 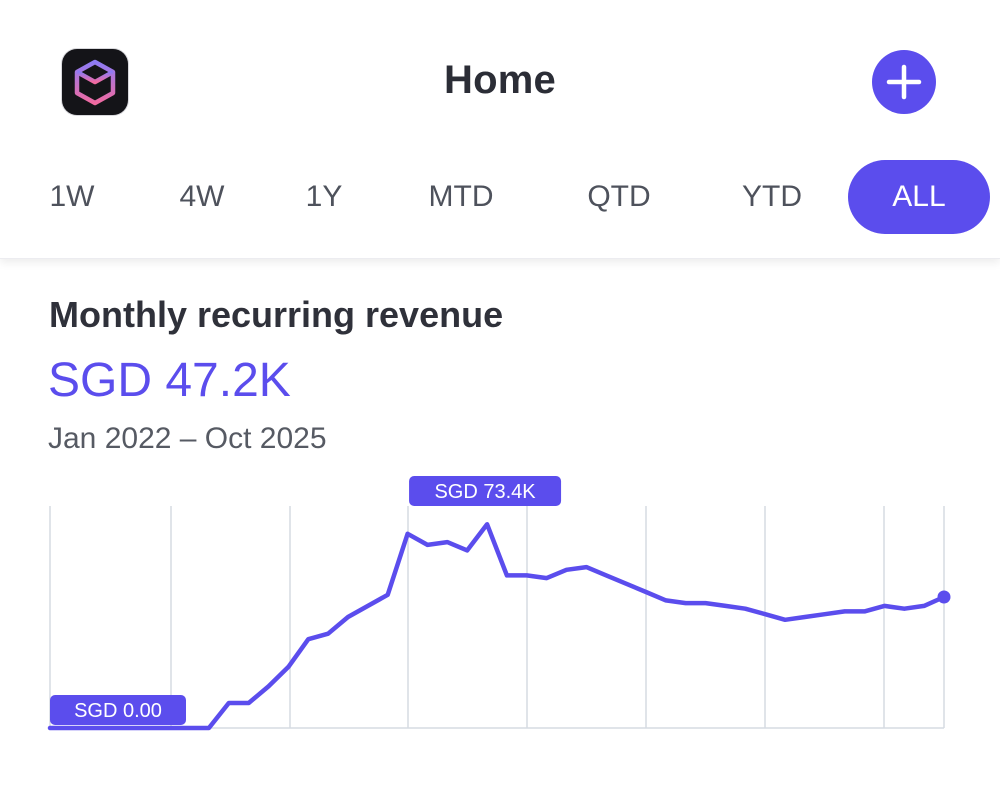 I want to click on plus-icon, so click(x=904, y=82).